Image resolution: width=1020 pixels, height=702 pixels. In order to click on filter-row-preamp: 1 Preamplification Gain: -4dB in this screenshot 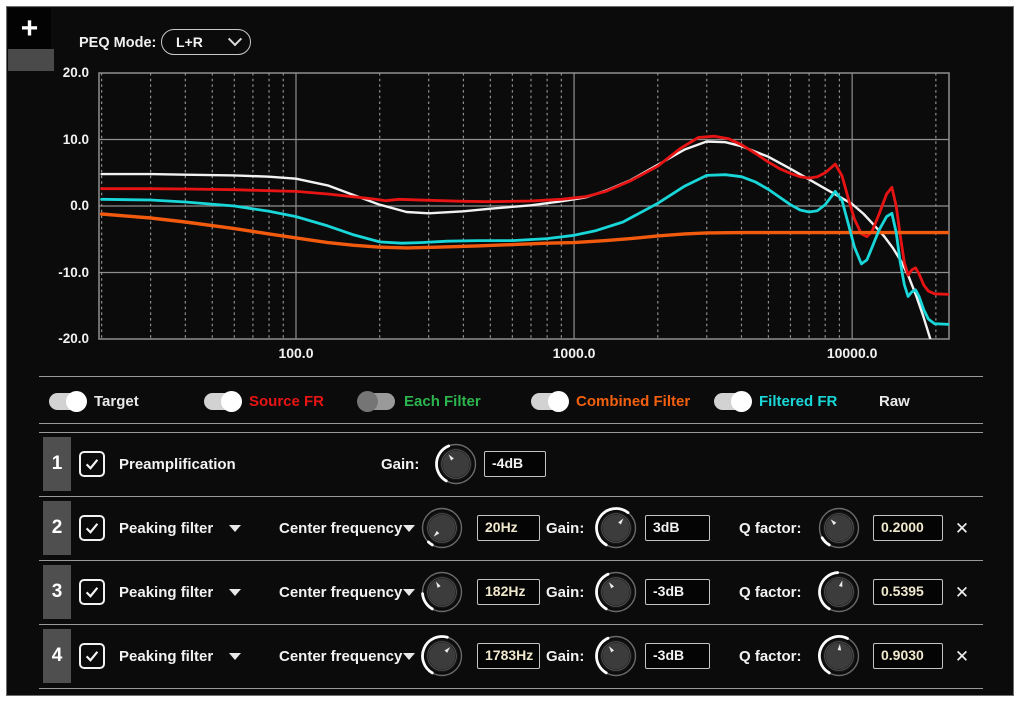, I will do `click(511, 464)`.